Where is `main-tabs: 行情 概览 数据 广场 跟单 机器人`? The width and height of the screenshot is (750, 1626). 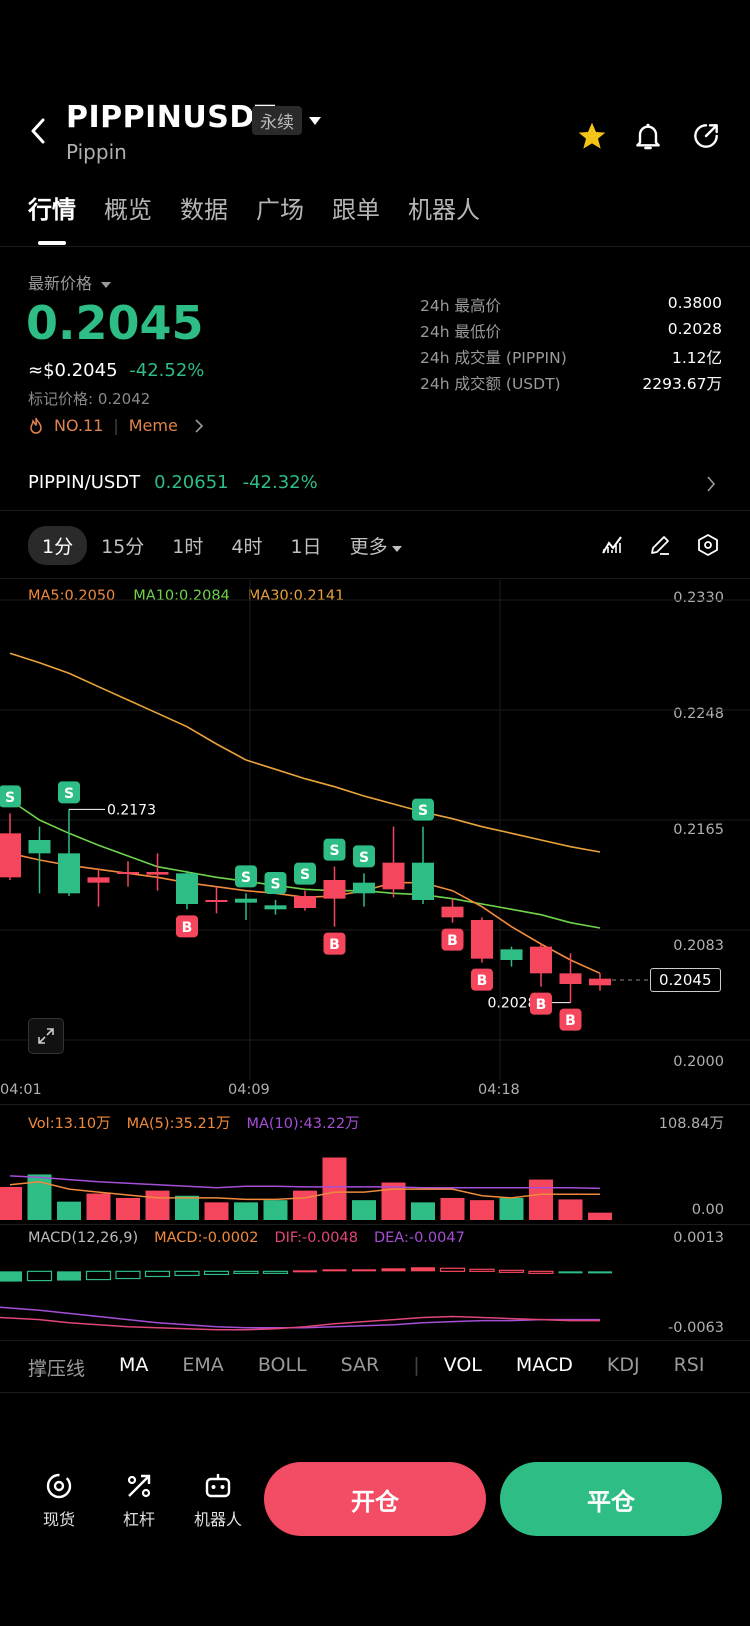
main-tabs: 行情 概览 数据 广场 跟单 机器人 is located at coordinates (254, 207).